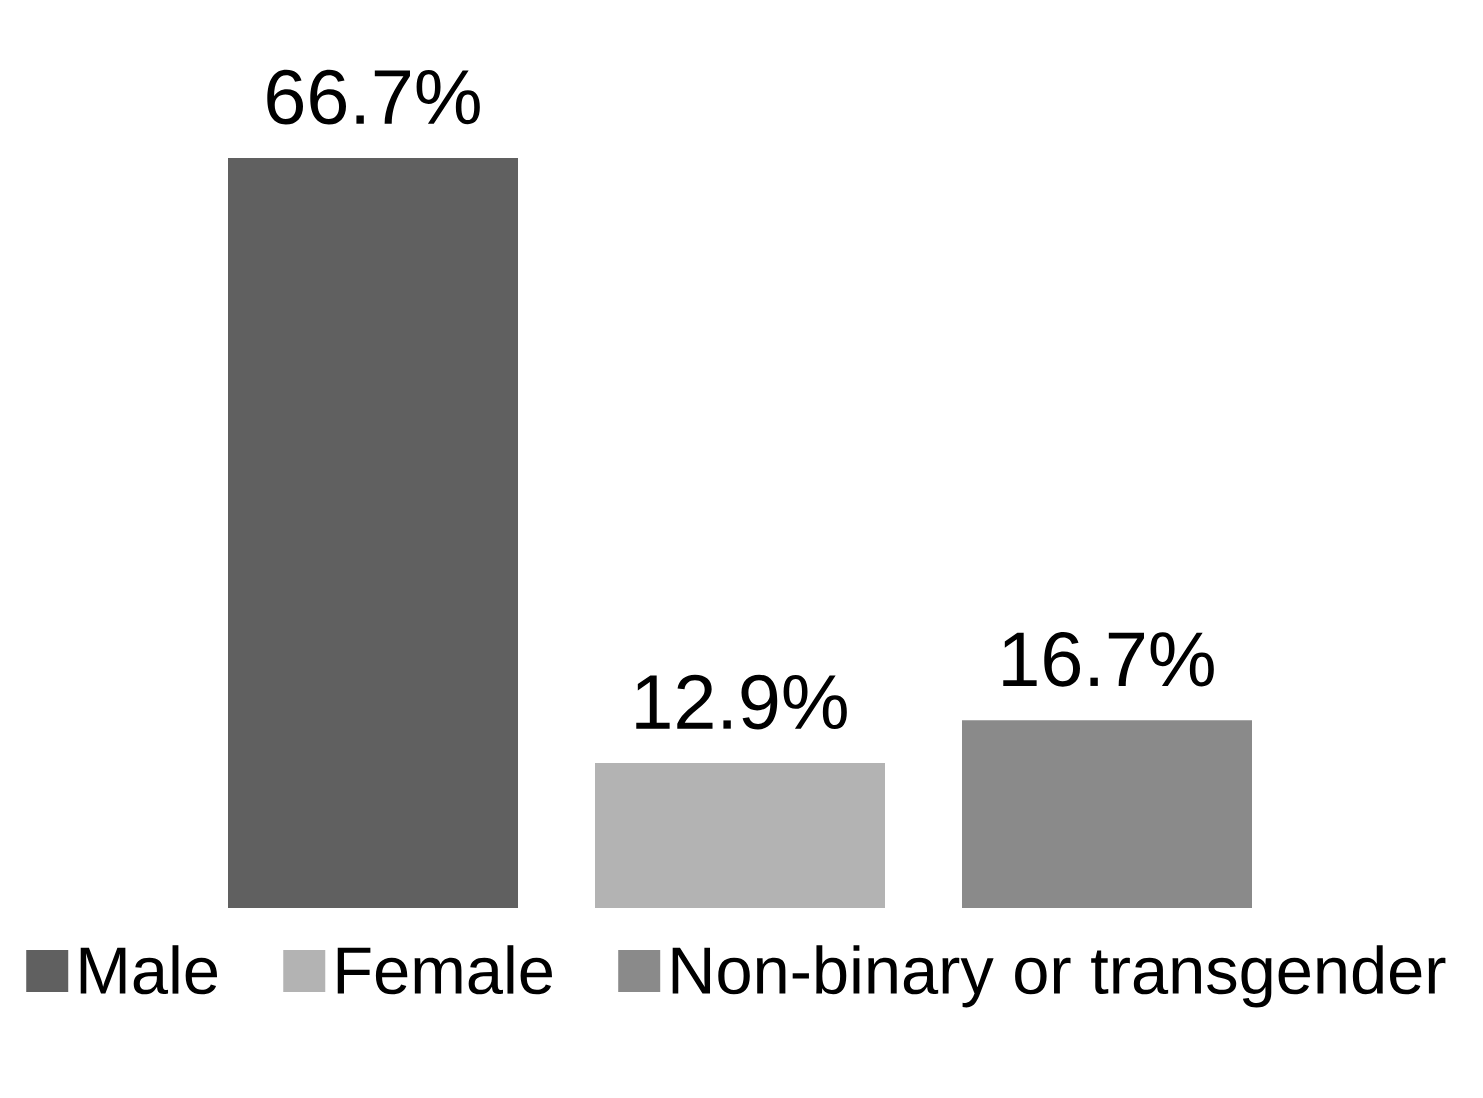 This screenshot has height=1098, width=1483. I want to click on data-label: 66.7%, so click(373, 97).